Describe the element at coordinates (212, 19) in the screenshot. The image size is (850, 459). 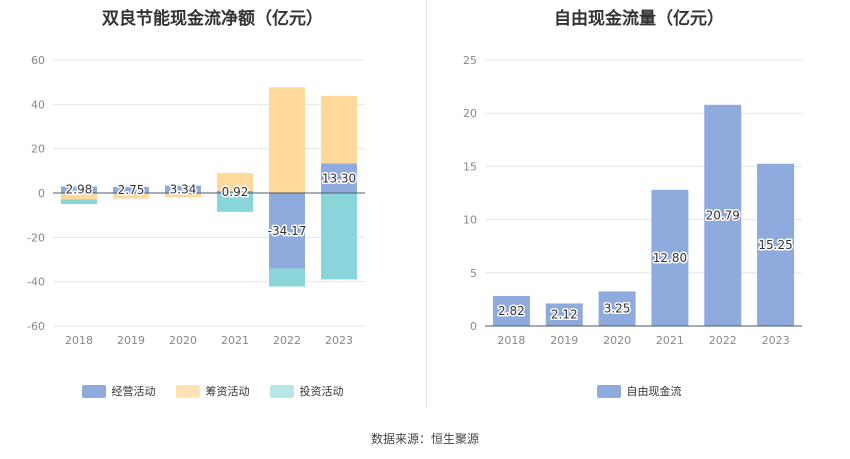
I see `chart-title: 双良节能现金流净额（亿元）` at that location.